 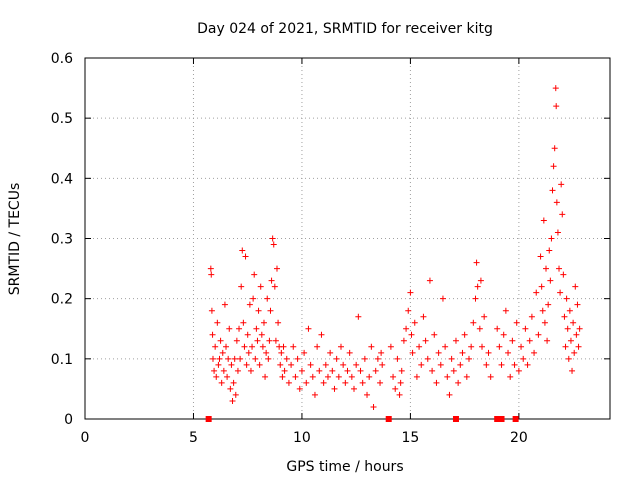 What do you see at coordinates (519, 438) in the screenshot?
I see `x-tick-label: 20` at bounding box center [519, 438].